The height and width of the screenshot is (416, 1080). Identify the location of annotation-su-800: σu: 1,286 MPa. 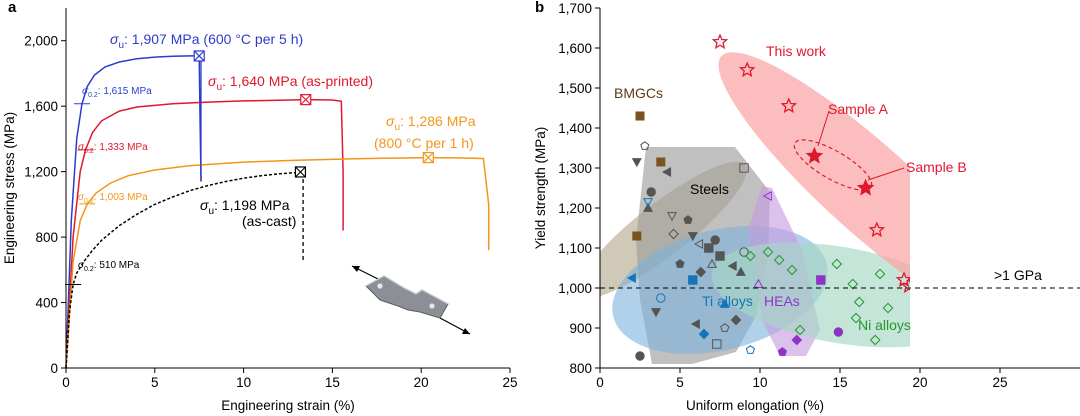
(431, 123).